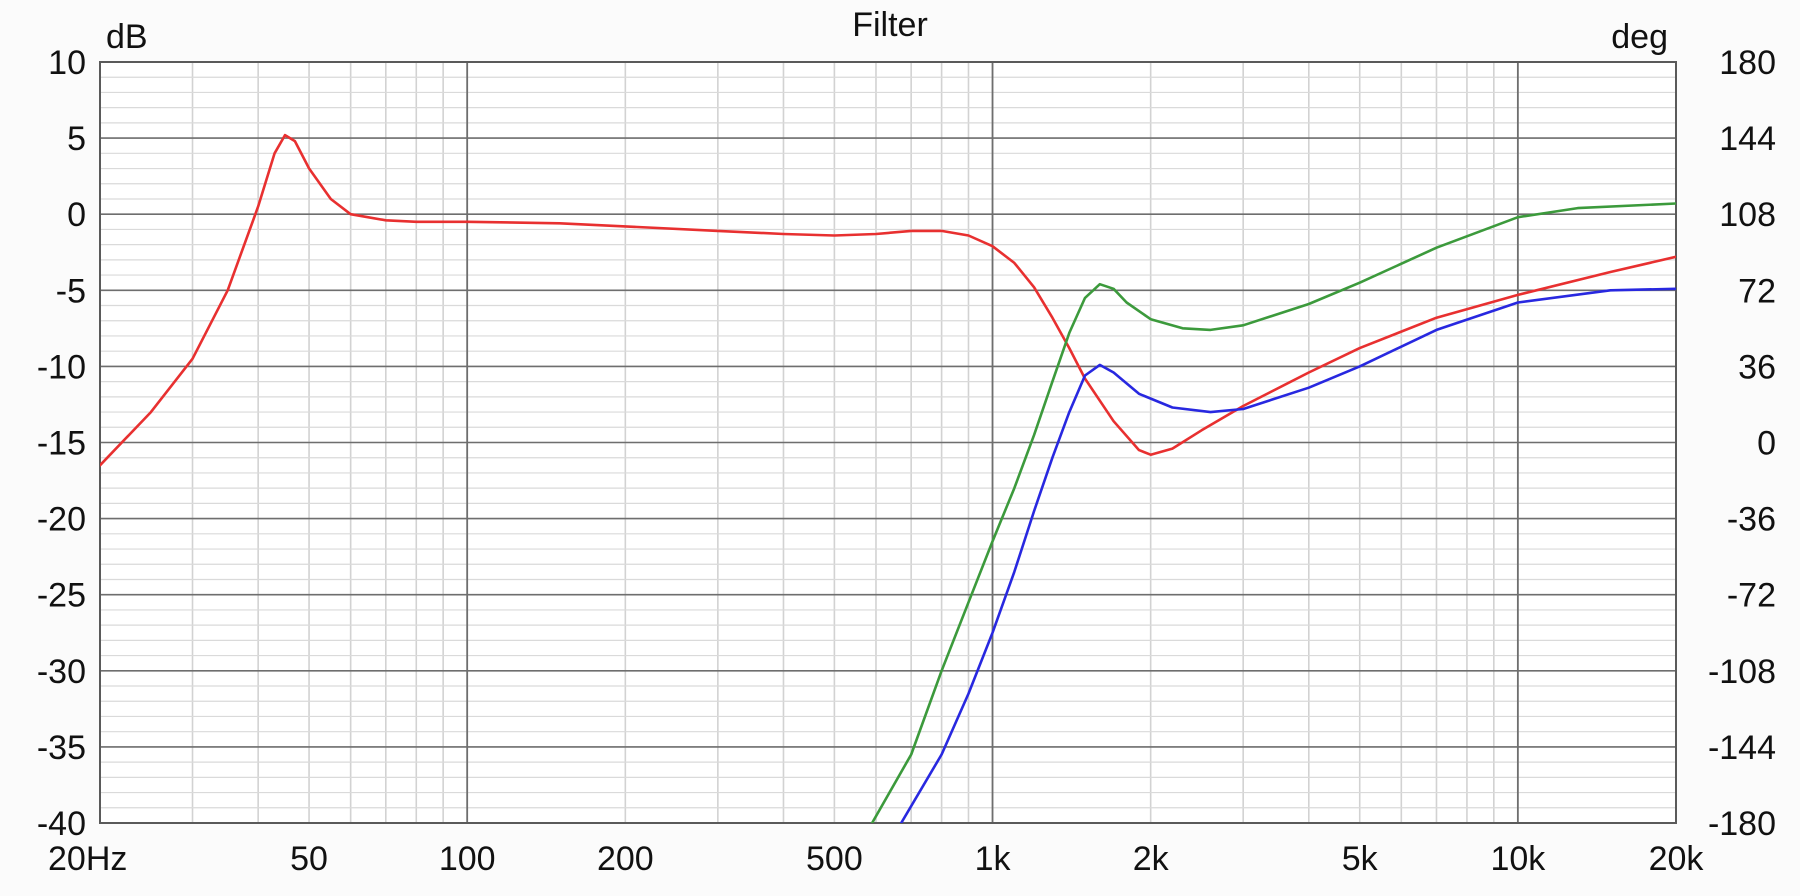 The image size is (1800, 896). I want to click on x-tick-label: 100, so click(467, 859).